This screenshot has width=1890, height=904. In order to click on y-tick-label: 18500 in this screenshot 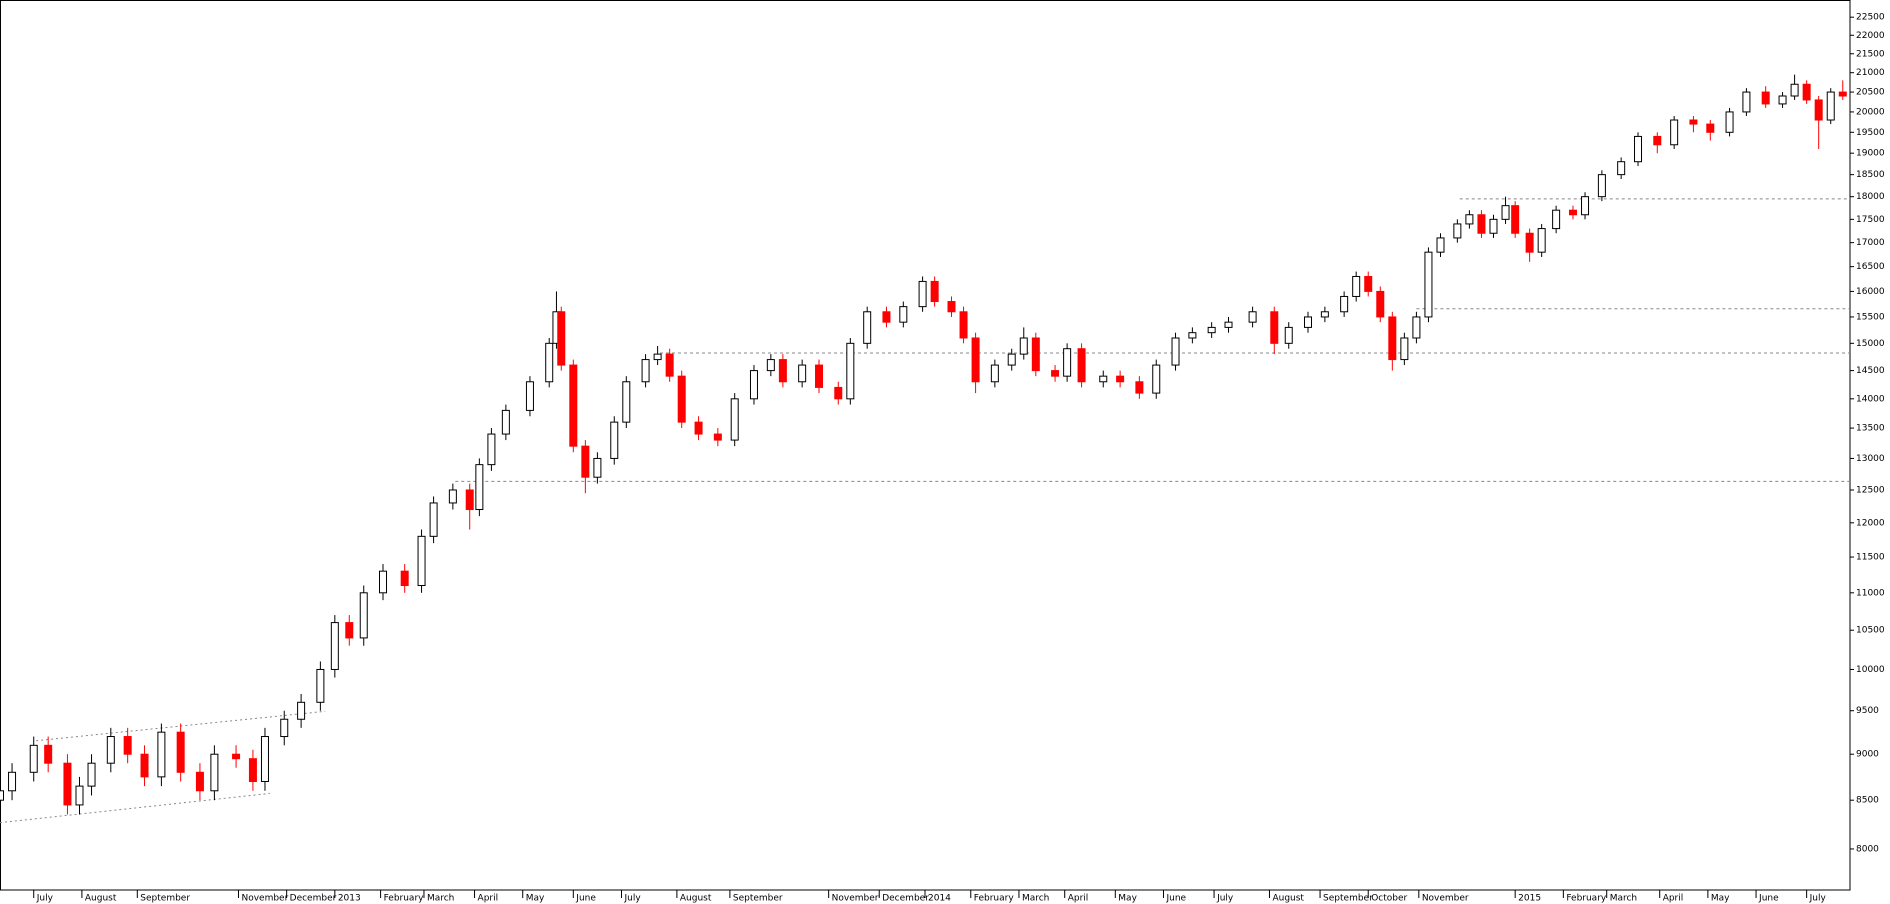, I will do `click(1870, 175)`.